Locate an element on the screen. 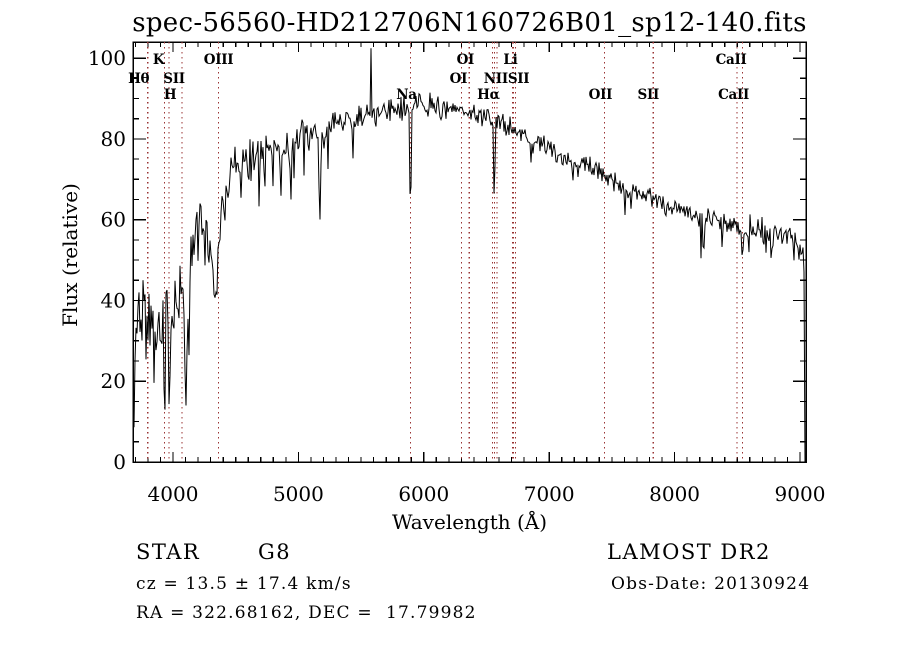 The image size is (900, 650). spectral-line-label: Na is located at coordinates (406, 95).